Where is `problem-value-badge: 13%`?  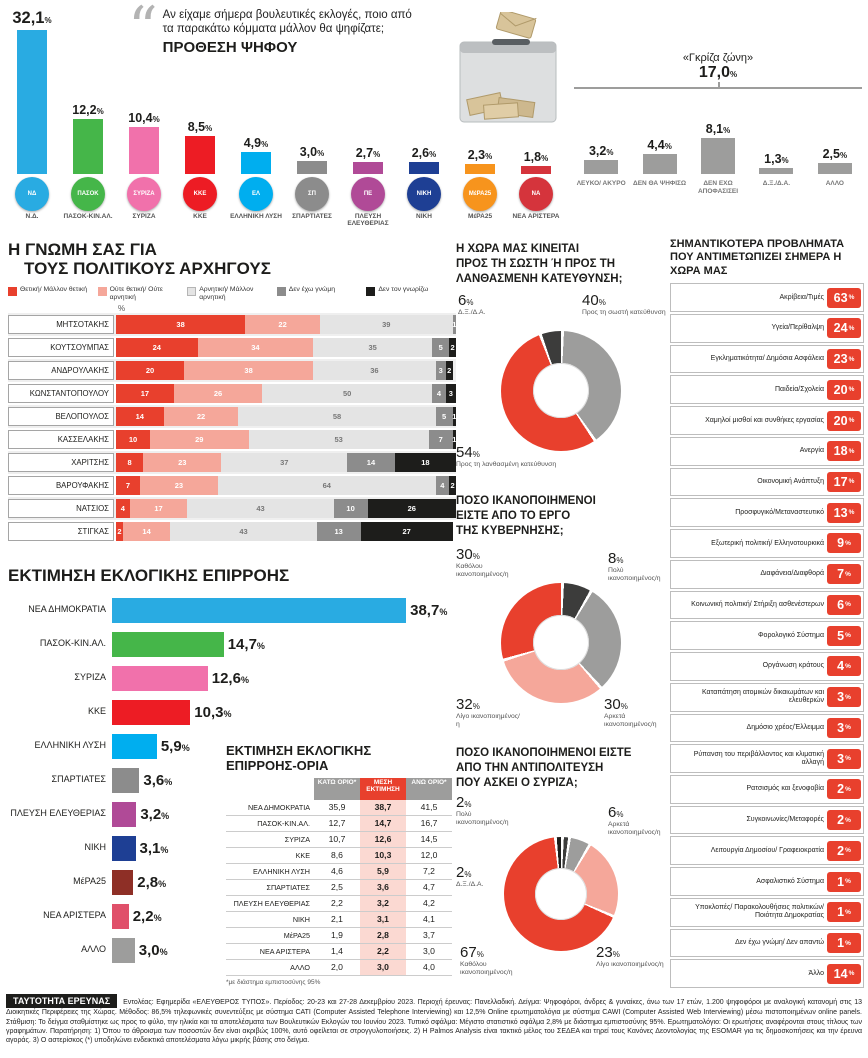 problem-value-badge: 13% is located at coordinates (844, 512).